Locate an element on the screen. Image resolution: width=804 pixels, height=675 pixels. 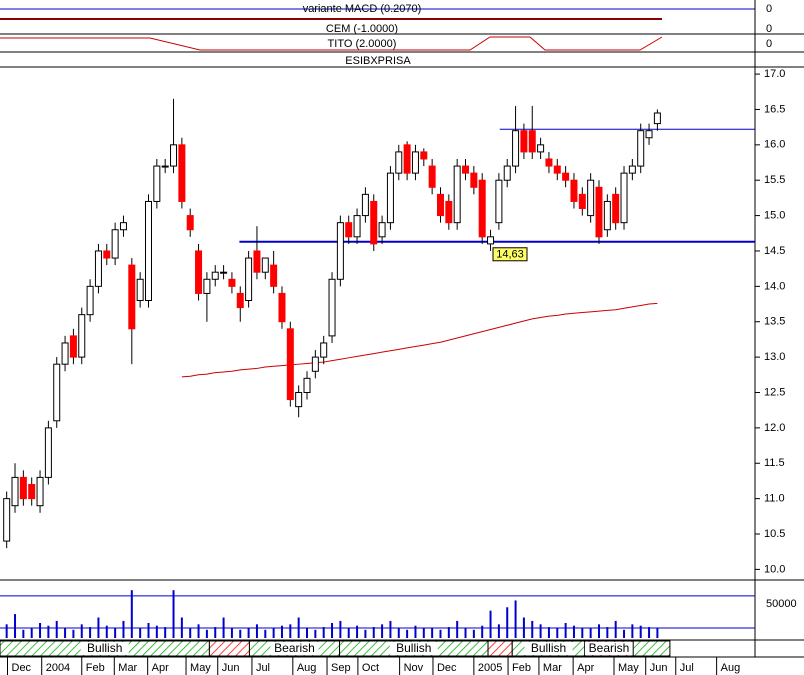
moving-average is located at coordinates (419, 340).